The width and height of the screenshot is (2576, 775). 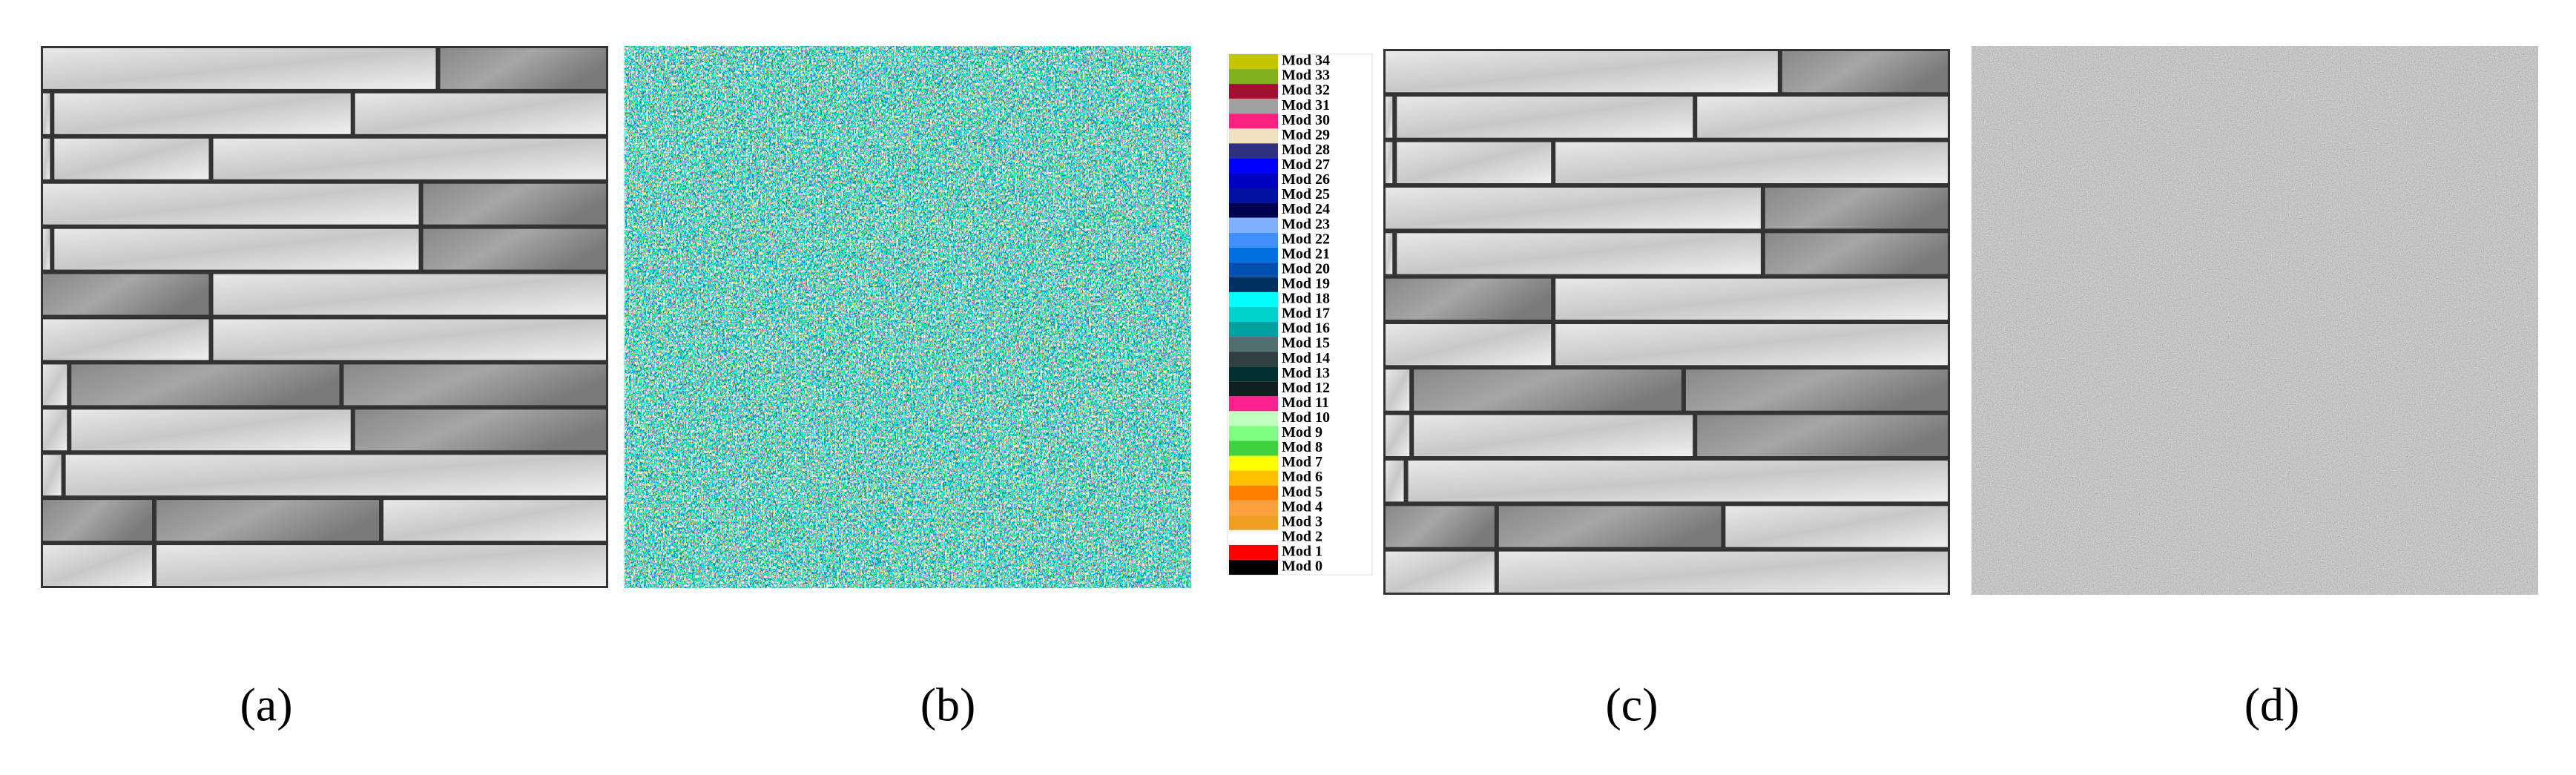 What do you see at coordinates (1302, 552) in the screenshot?
I see `legend-label: Mod 1` at bounding box center [1302, 552].